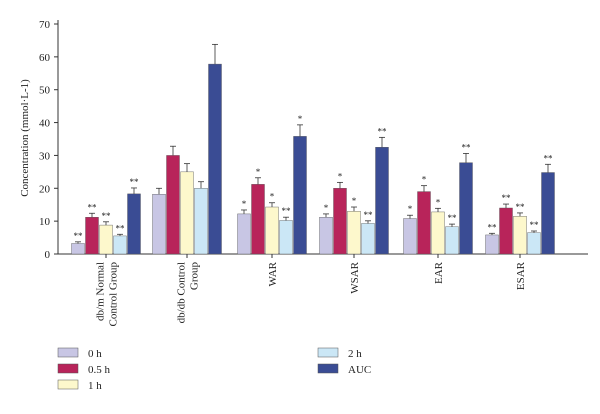 The width and height of the screenshot is (600, 414). What do you see at coordinates (182, 292) in the screenshot?
I see `x-tick-label-line: db/db Control` at bounding box center [182, 292].